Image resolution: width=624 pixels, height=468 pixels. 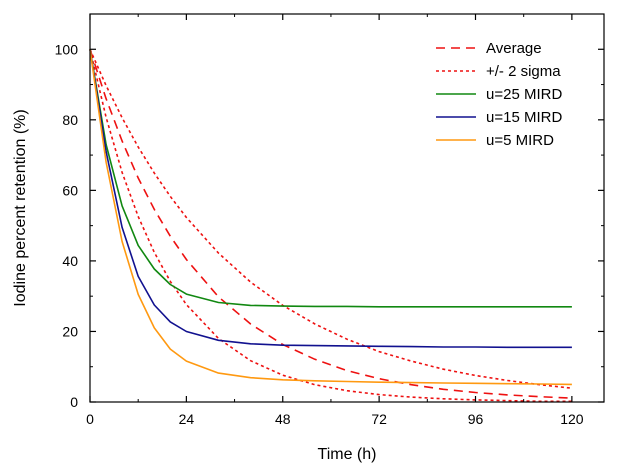 I want to click on x-tick-label: 96, so click(x=476, y=419).